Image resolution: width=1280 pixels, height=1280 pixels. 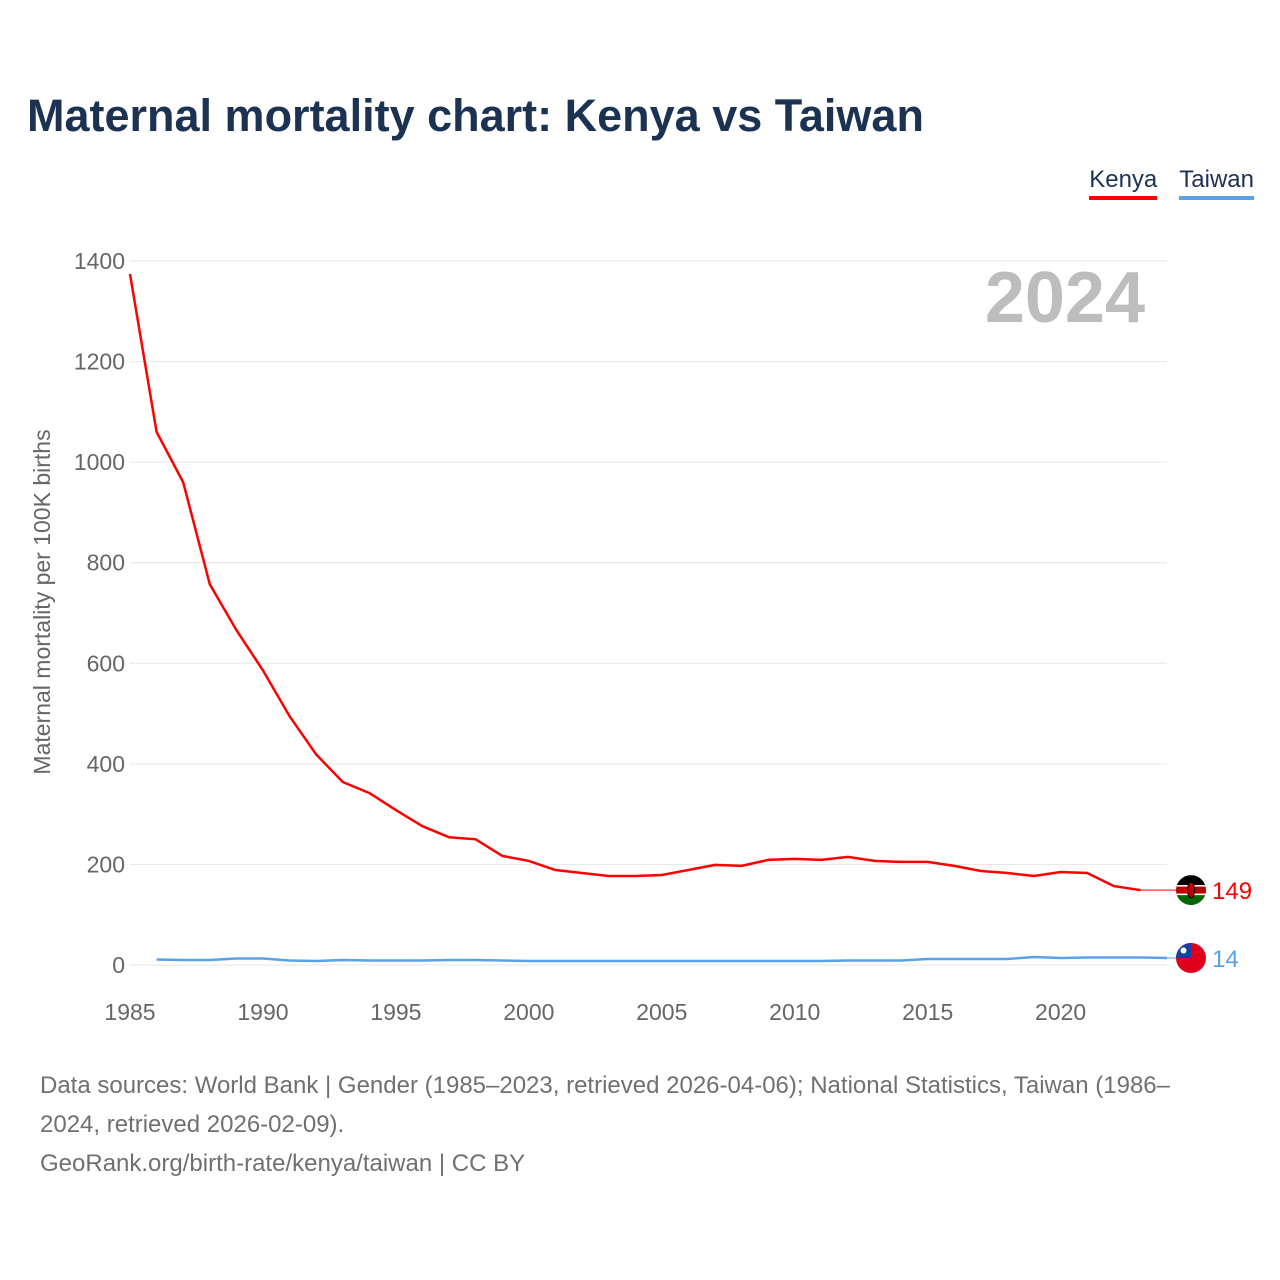 I want to click on y-tick-label: 800, so click(x=106, y=563).